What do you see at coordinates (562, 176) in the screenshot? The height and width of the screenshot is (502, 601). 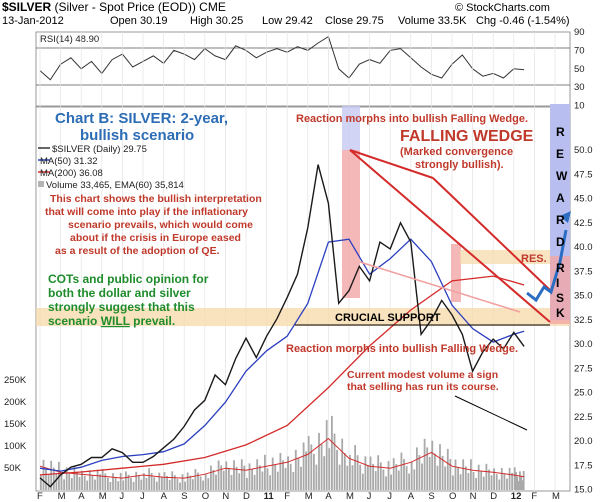 I see `reward-letter: W` at bounding box center [562, 176].